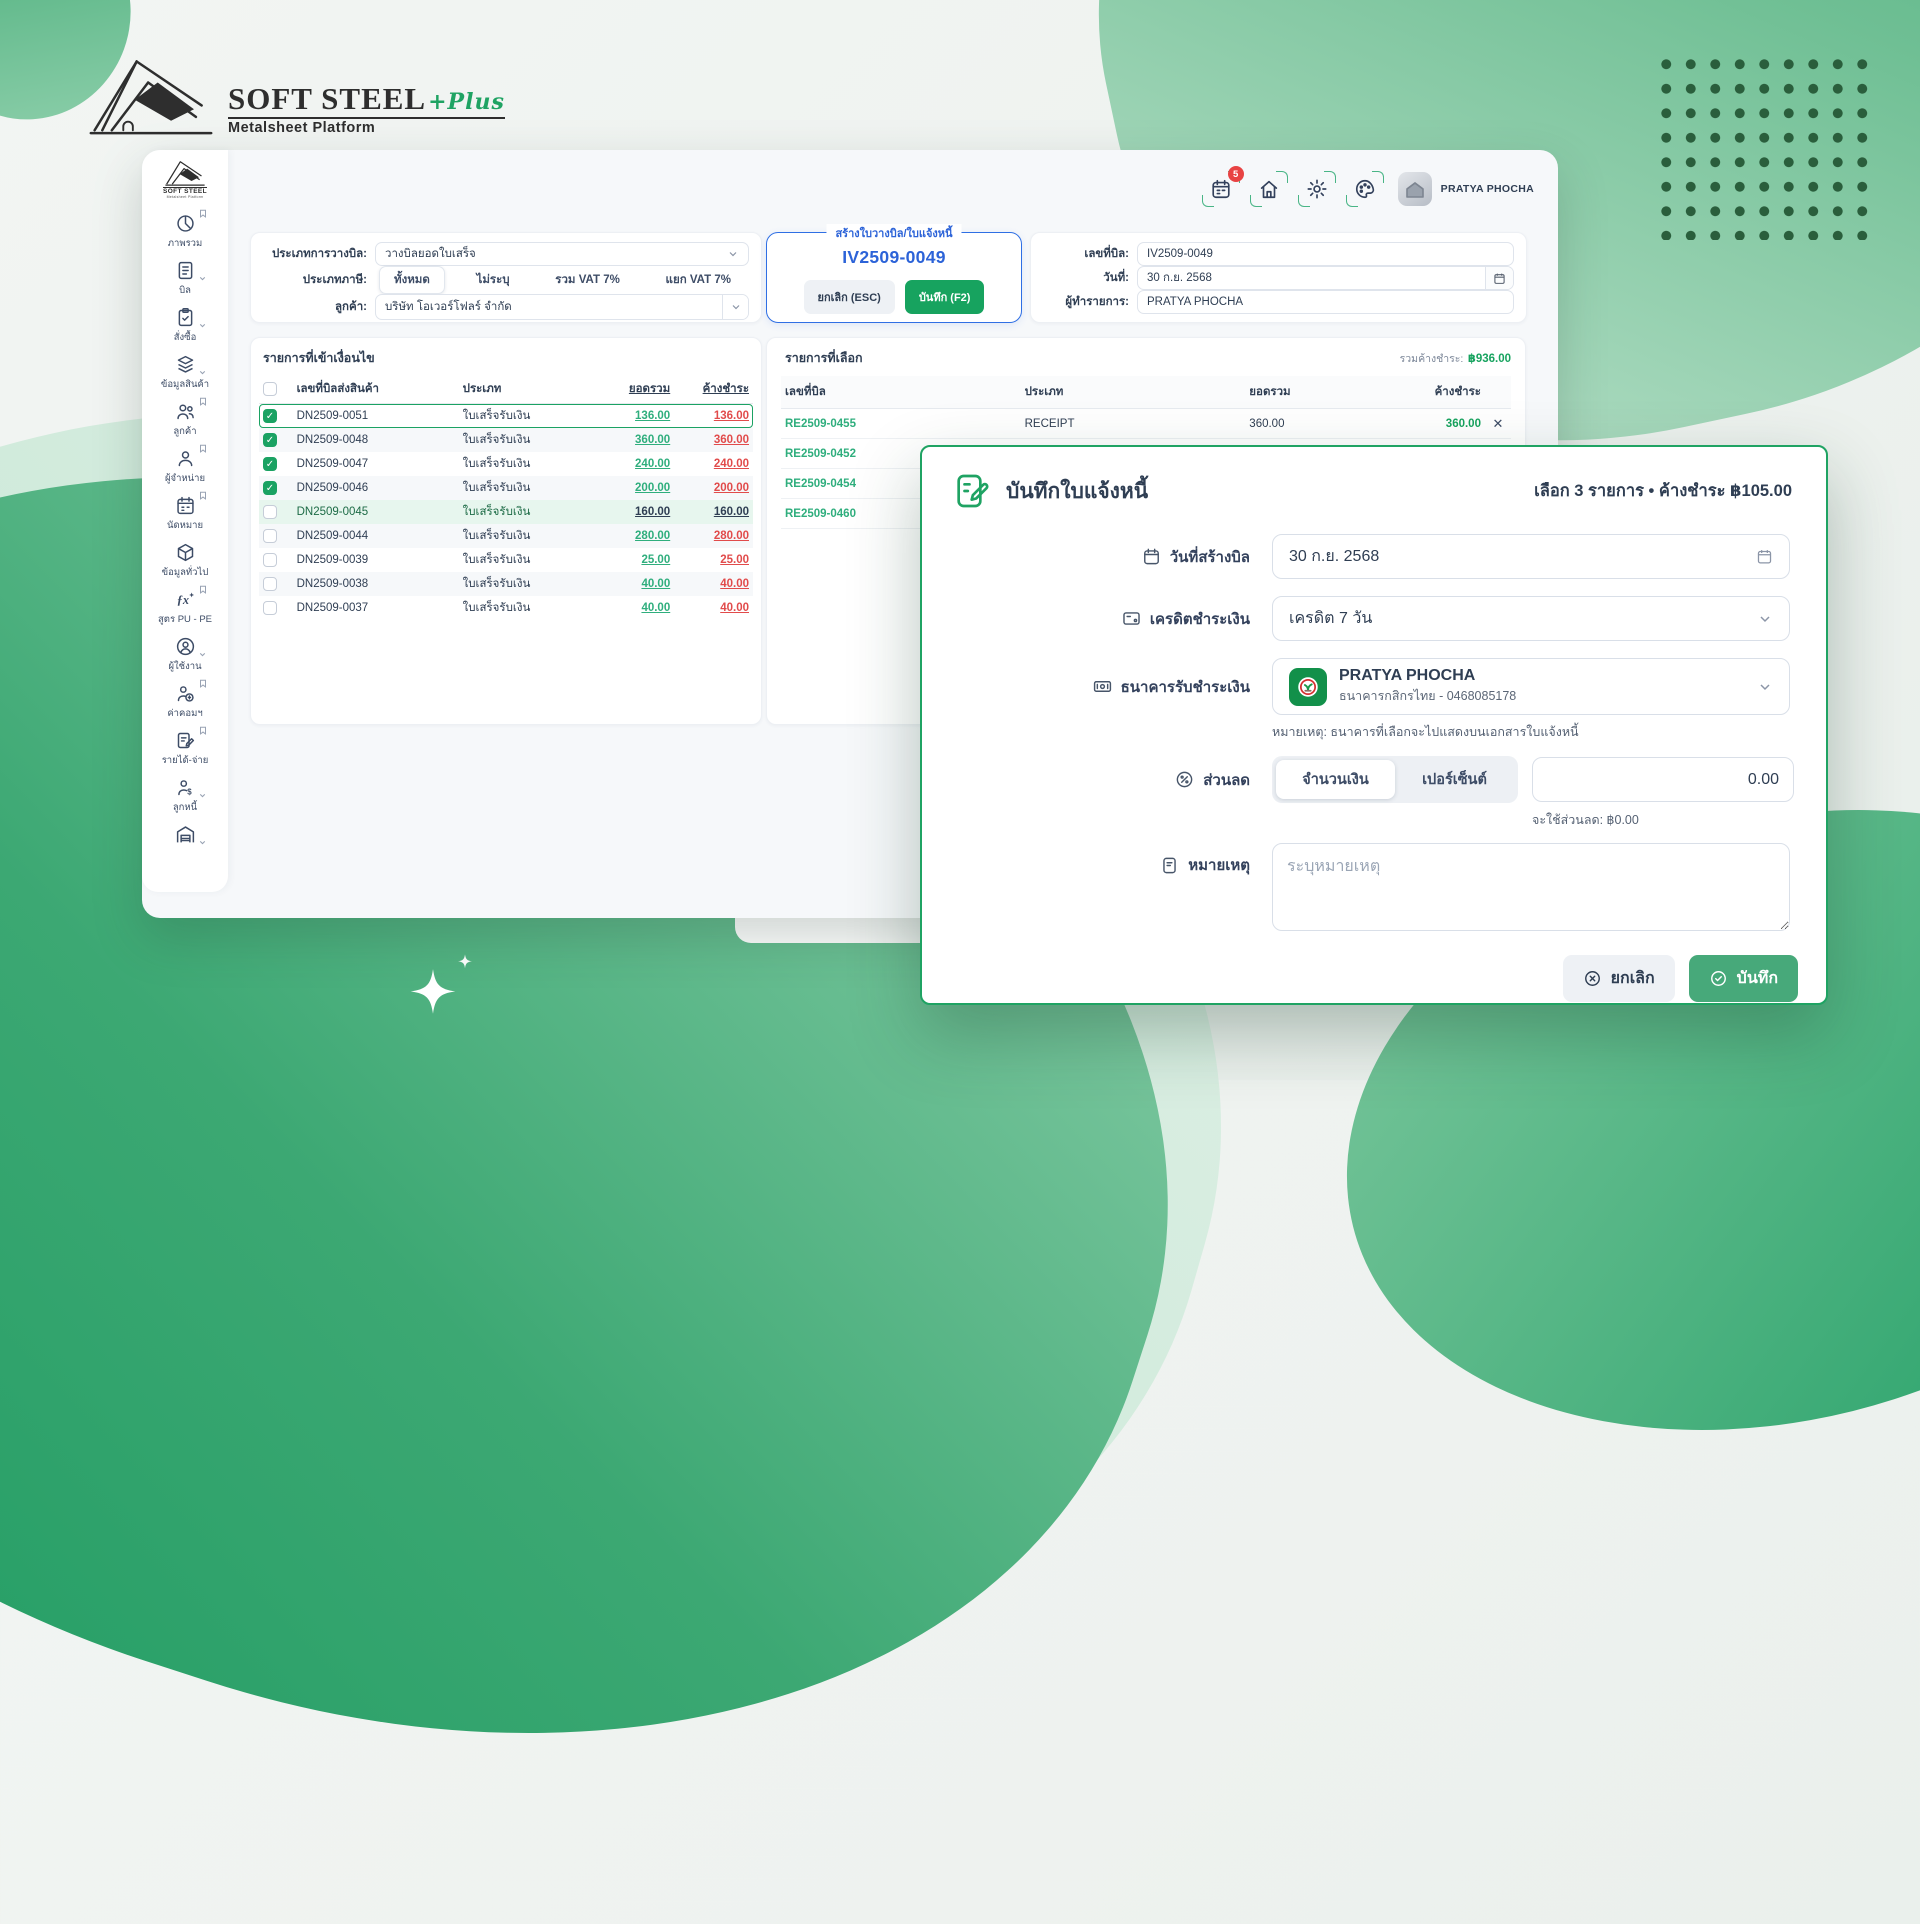 This screenshot has height=1924, width=1920. Describe the element at coordinates (185, 655) in the screenshot. I see `sidebar-item-users: ผู้ใช้งาน` at that location.